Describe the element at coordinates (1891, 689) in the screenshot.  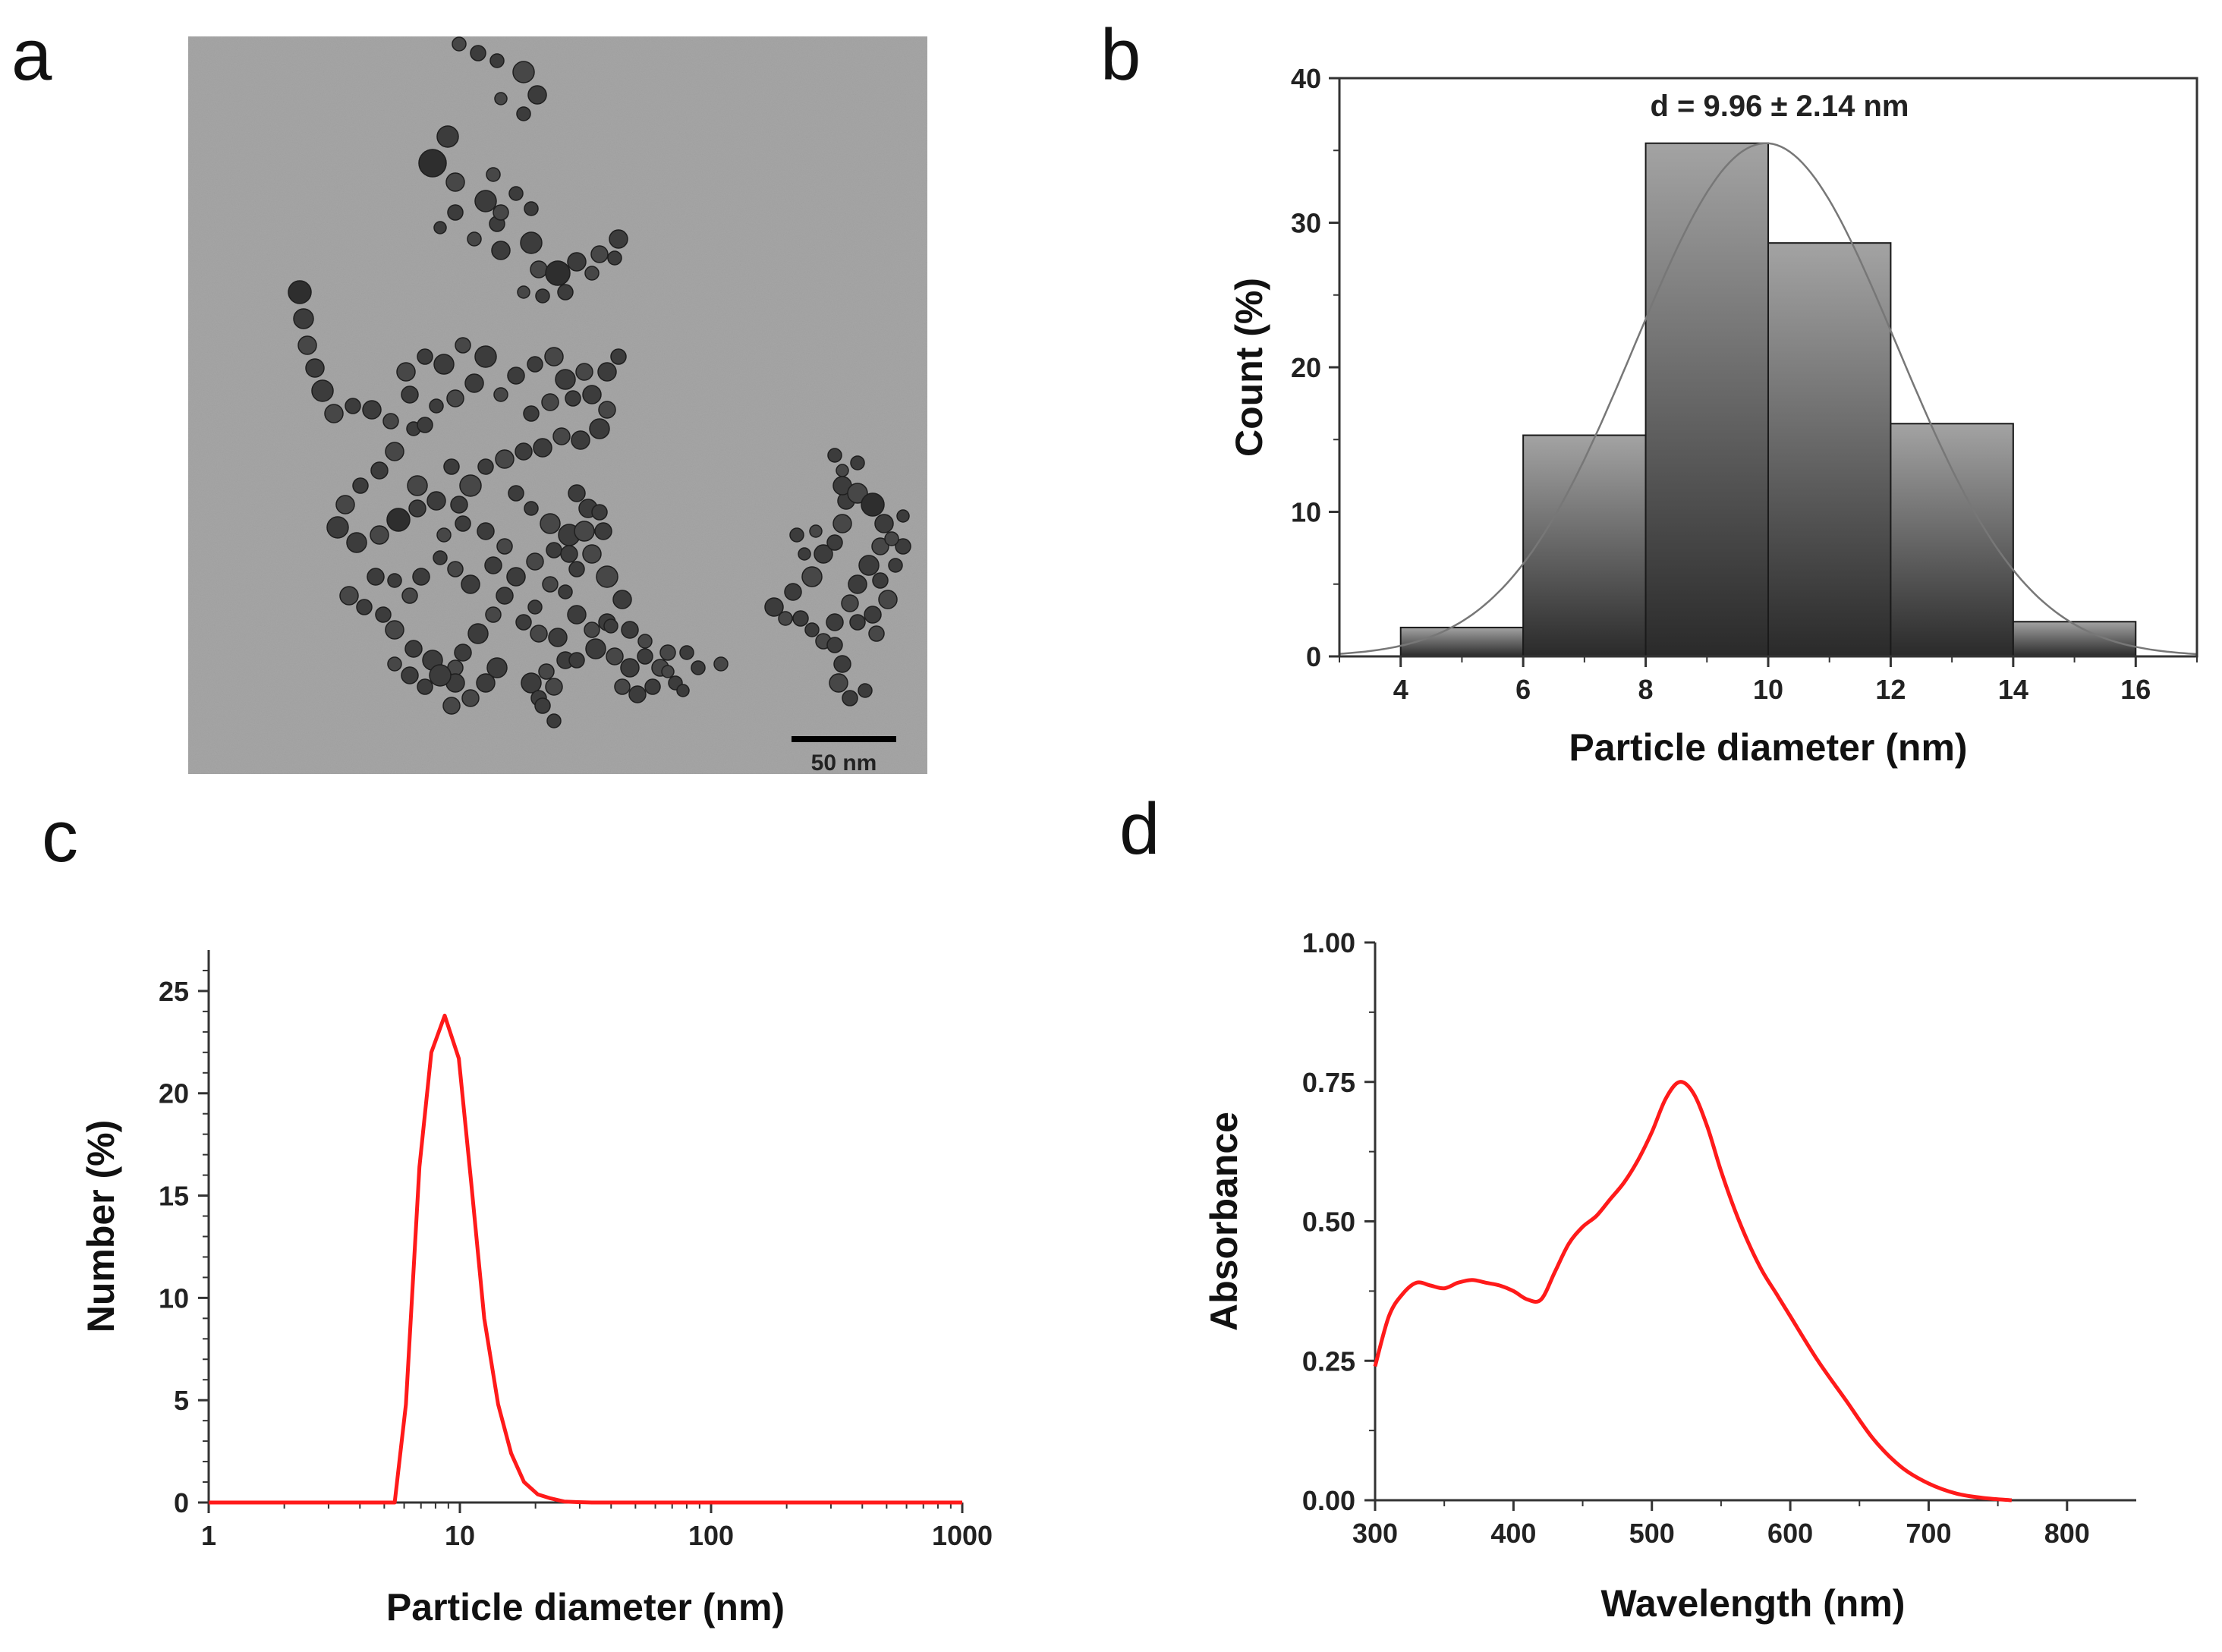
I see `x-tick-label-b: 12` at that location.